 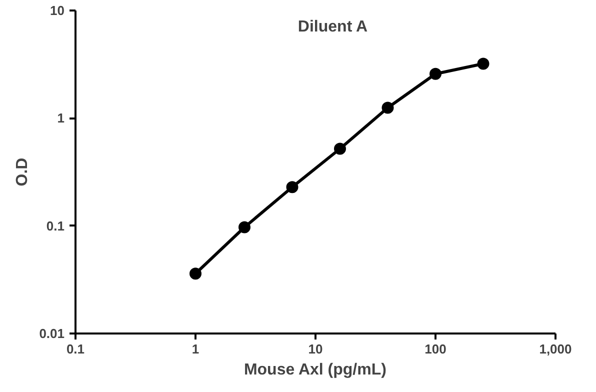 What do you see at coordinates (315, 349) in the screenshot?
I see `x-tick-label: 10` at bounding box center [315, 349].